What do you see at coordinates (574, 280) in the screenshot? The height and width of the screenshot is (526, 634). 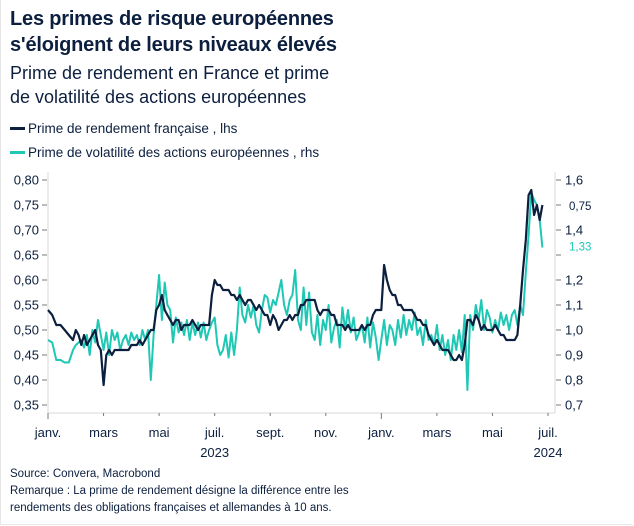 I see `right-axis-tick-label: 1,2` at bounding box center [574, 280].